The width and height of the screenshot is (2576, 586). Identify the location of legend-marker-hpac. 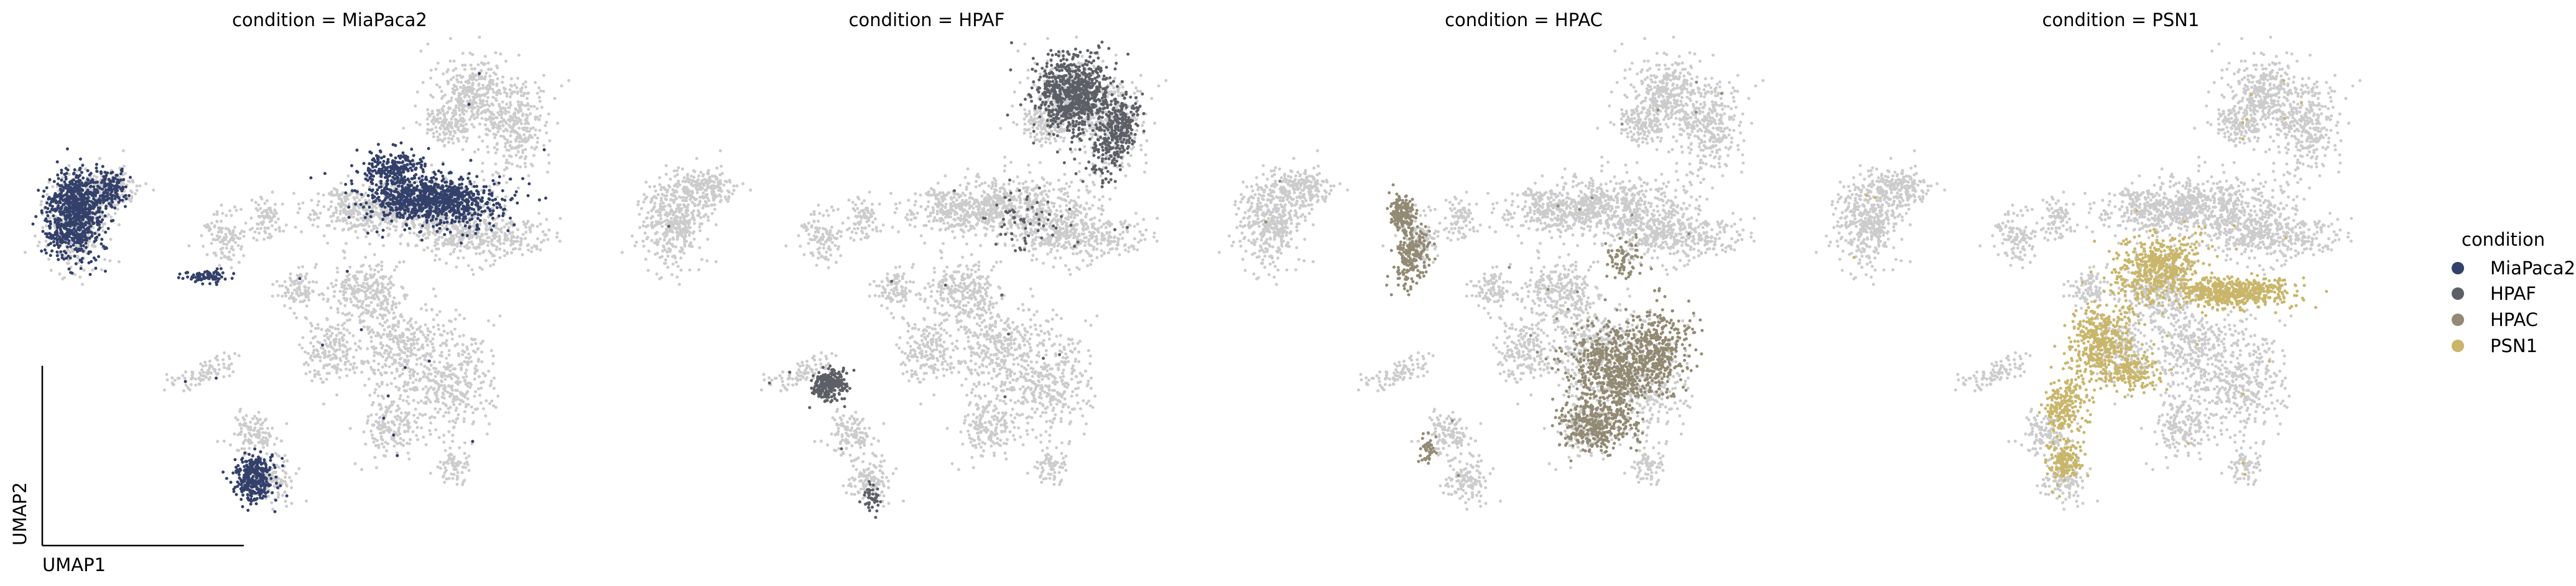
(2458, 320).